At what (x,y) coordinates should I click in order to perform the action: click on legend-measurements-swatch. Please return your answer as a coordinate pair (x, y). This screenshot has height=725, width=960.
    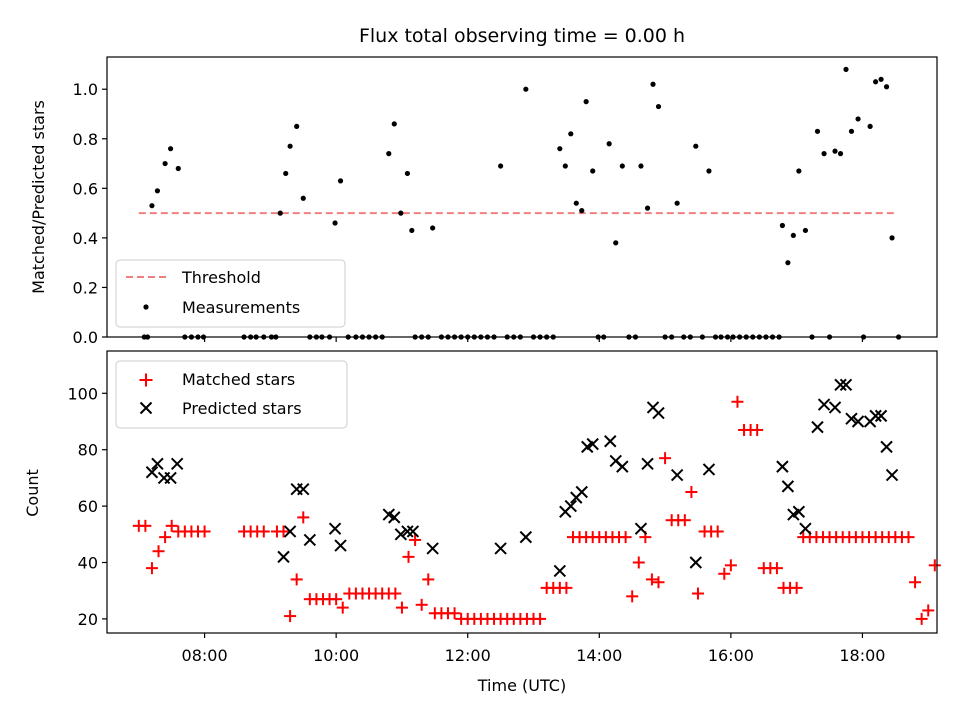
    Looking at the image, I should click on (146, 307).